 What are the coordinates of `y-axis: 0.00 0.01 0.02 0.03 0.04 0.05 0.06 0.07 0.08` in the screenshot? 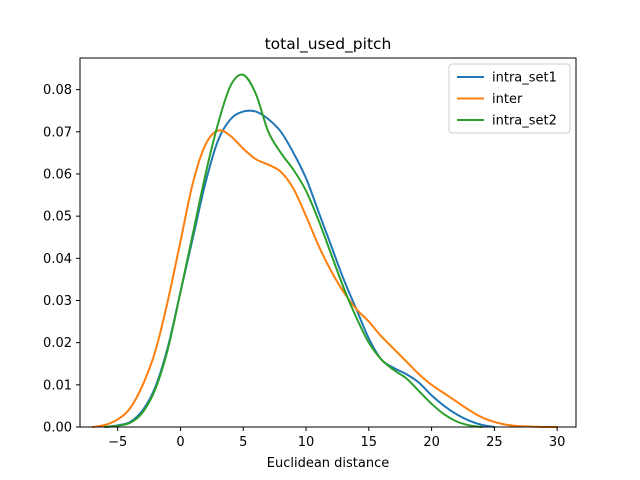 It's located at (61, 259).